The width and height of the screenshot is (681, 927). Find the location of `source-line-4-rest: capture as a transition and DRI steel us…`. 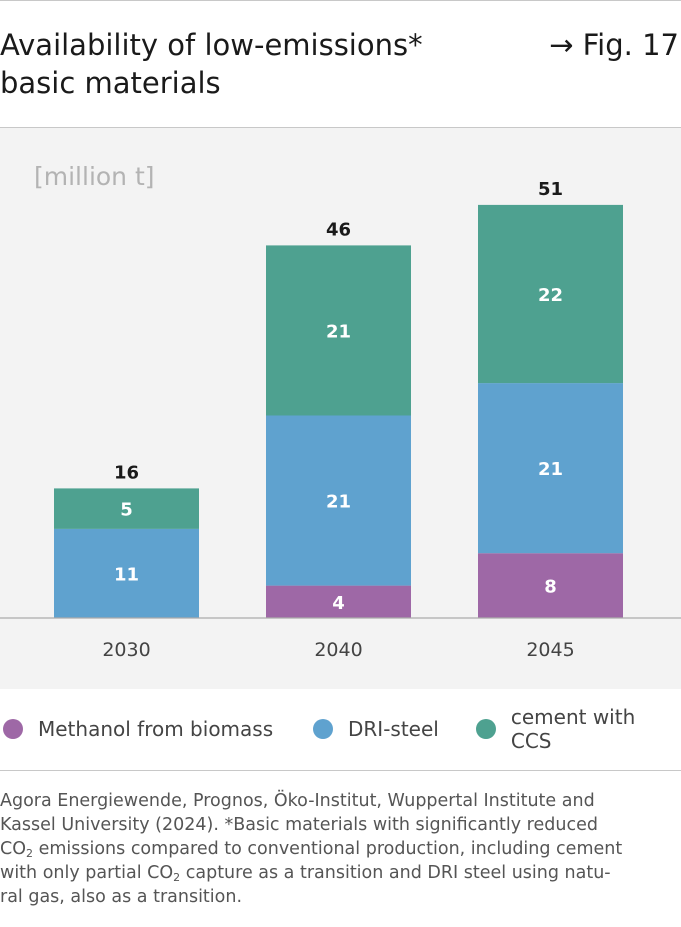

source-line-4-rest: capture as a transition and DRI steel us… is located at coordinates (395, 873).